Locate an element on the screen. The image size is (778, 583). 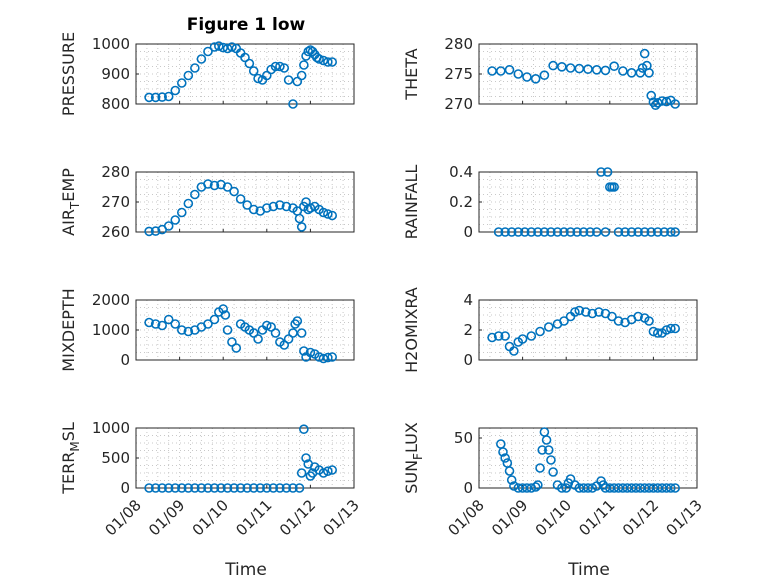
y-tick-label: 0.2 is located at coordinates (461, 202).